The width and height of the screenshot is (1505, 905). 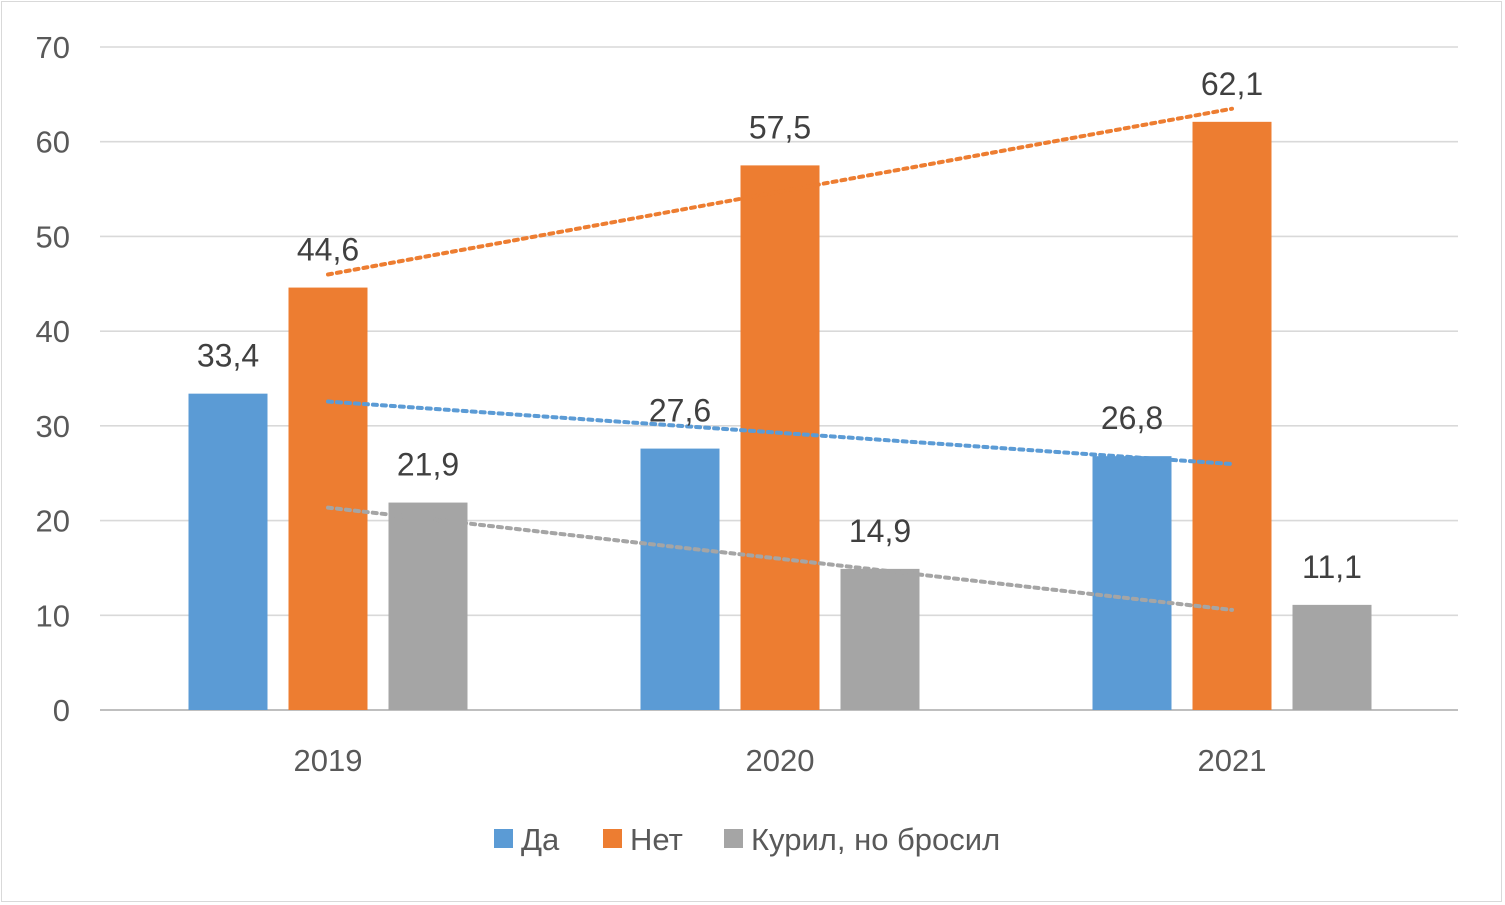 I want to click on data-label: 14,9, so click(x=880, y=531).